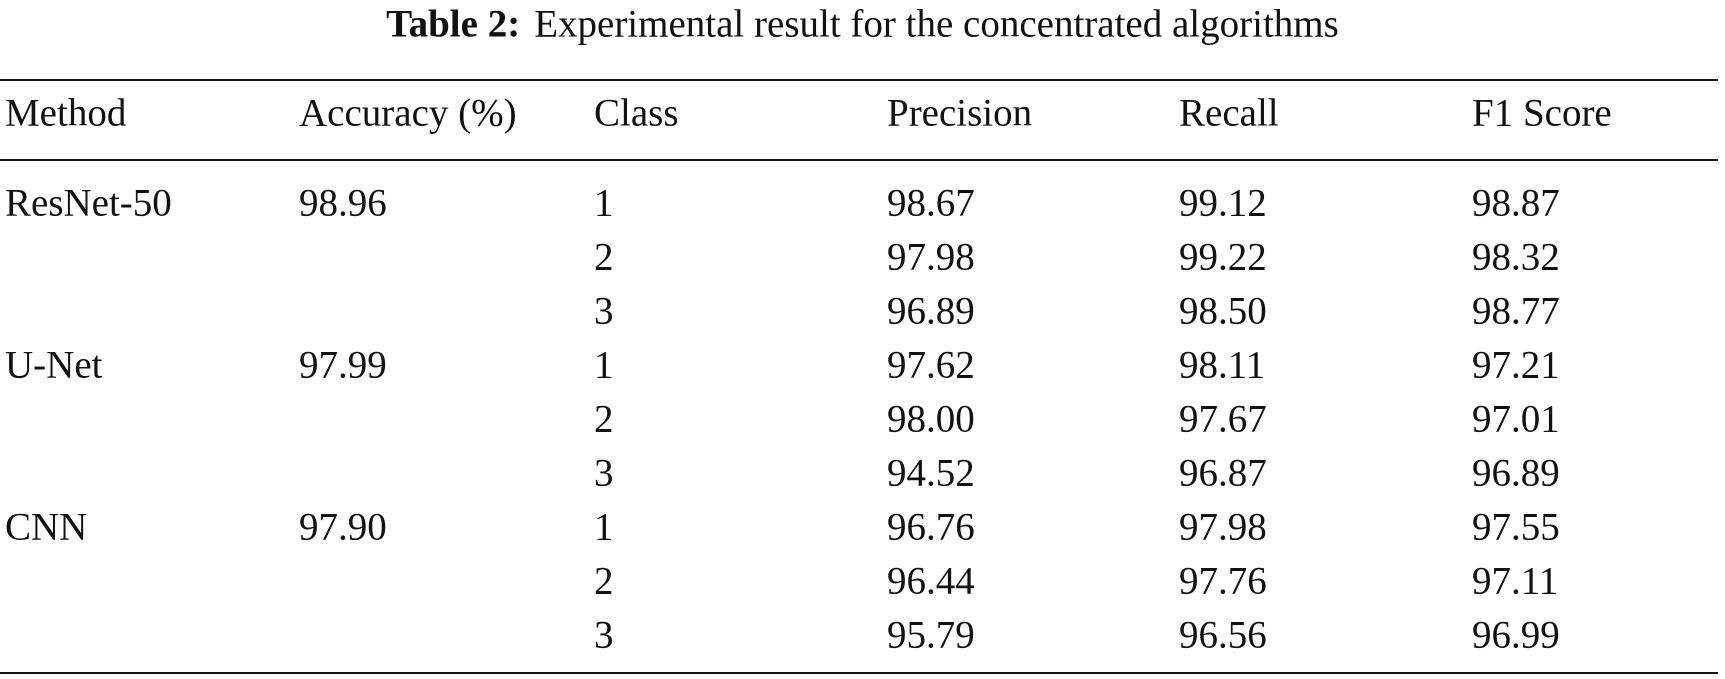 The image size is (1725, 679). I want to click on bottom-rule, so click(859, 673).